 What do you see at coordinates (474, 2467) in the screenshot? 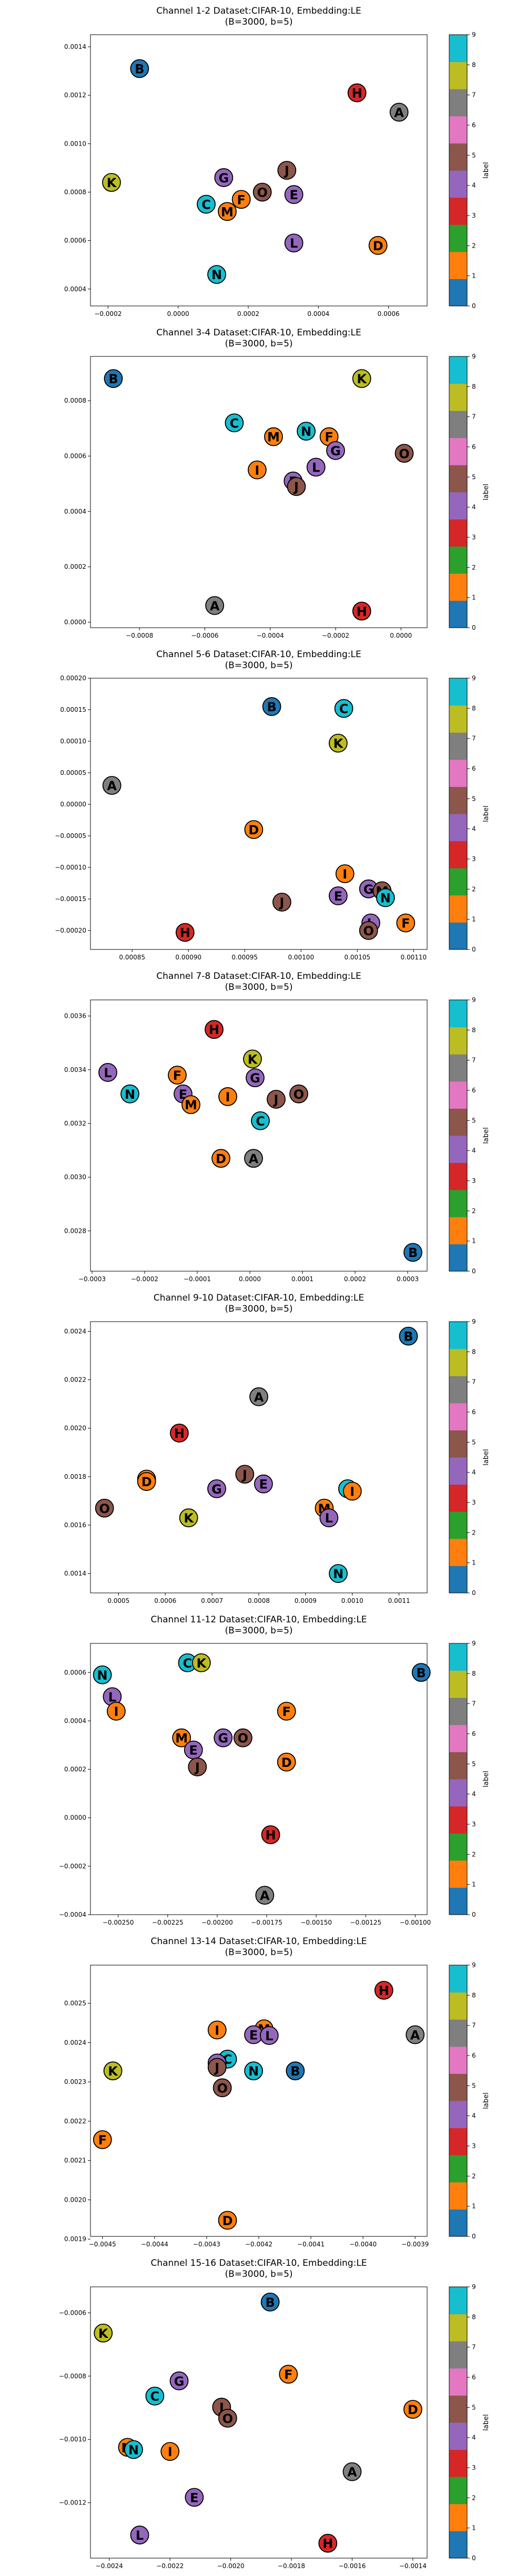
I see `colorbar-tick-label: 3` at bounding box center [474, 2467].